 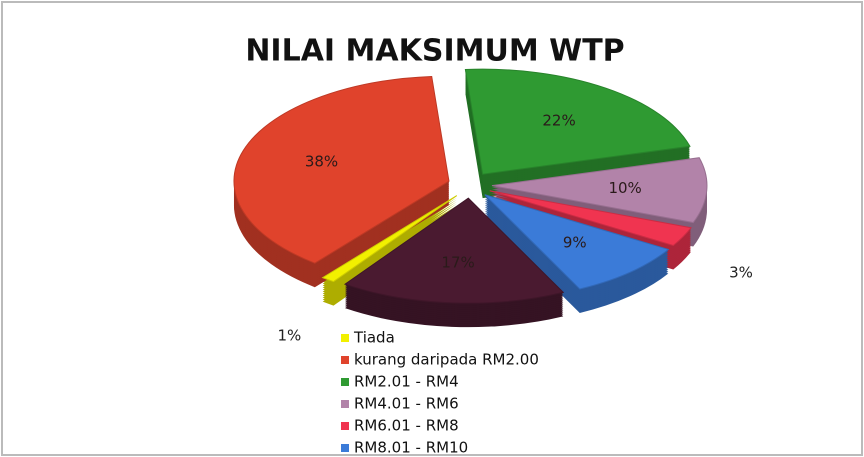 I want to click on data-label: 3%, so click(x=741, y=273).